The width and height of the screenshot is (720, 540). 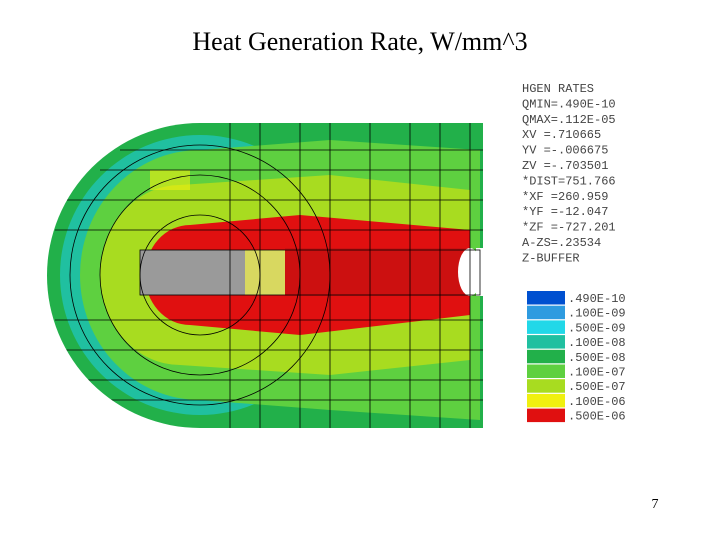 I want to click on info-line: A-ZS=.23534, so click(x=561, y=243).